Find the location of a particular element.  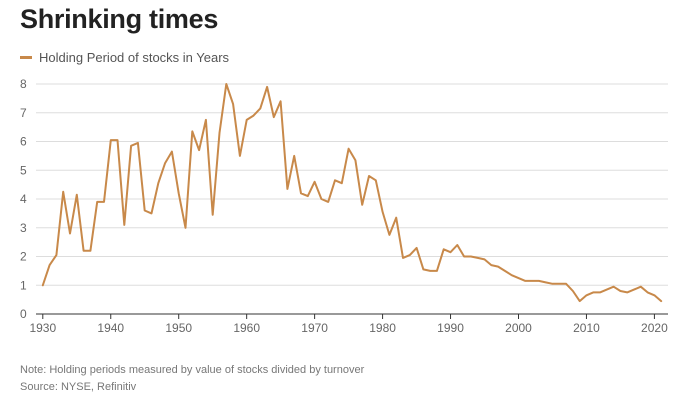

chart-source: Source: NYSE, Refinitiv is located at coordinates (78, 387).